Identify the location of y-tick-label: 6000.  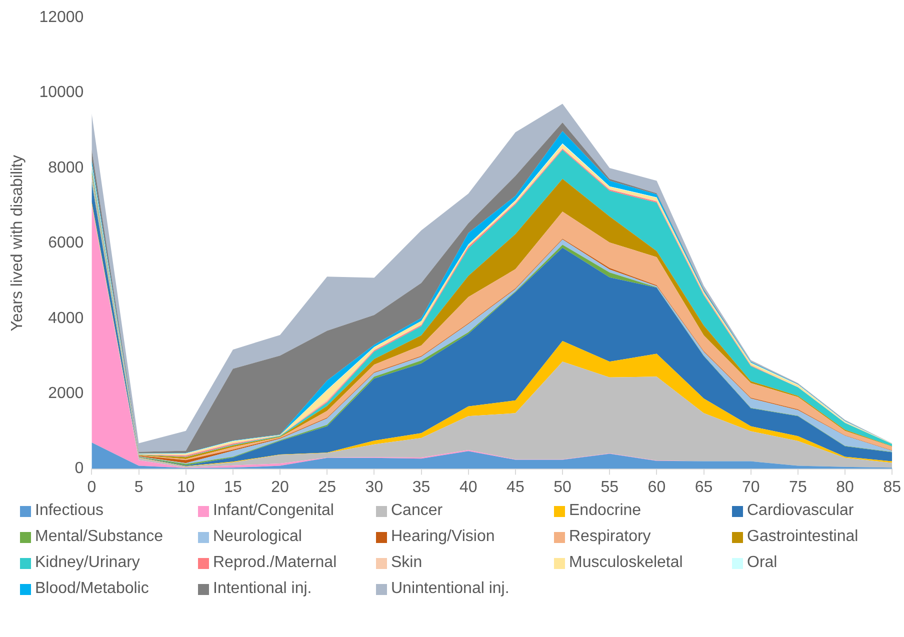
(66, 243).